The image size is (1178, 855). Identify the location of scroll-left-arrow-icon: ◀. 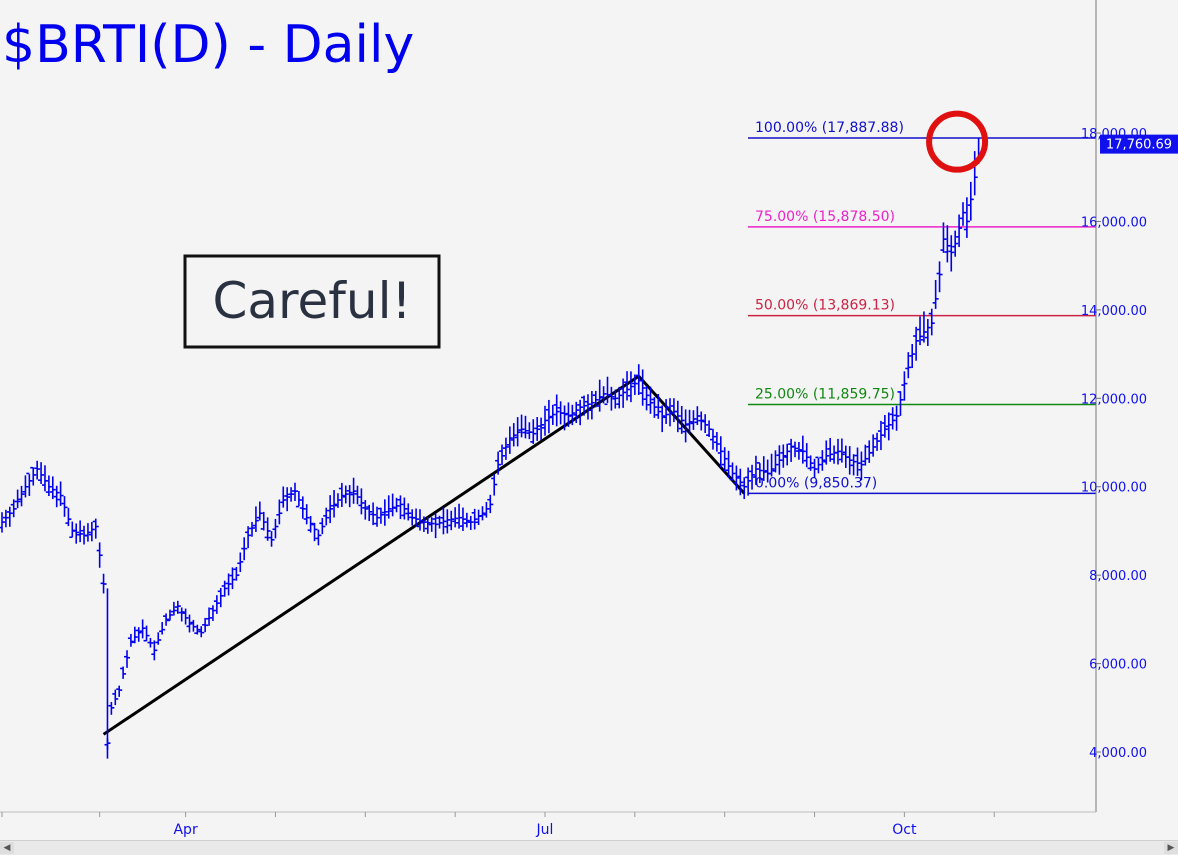
(7, 848).